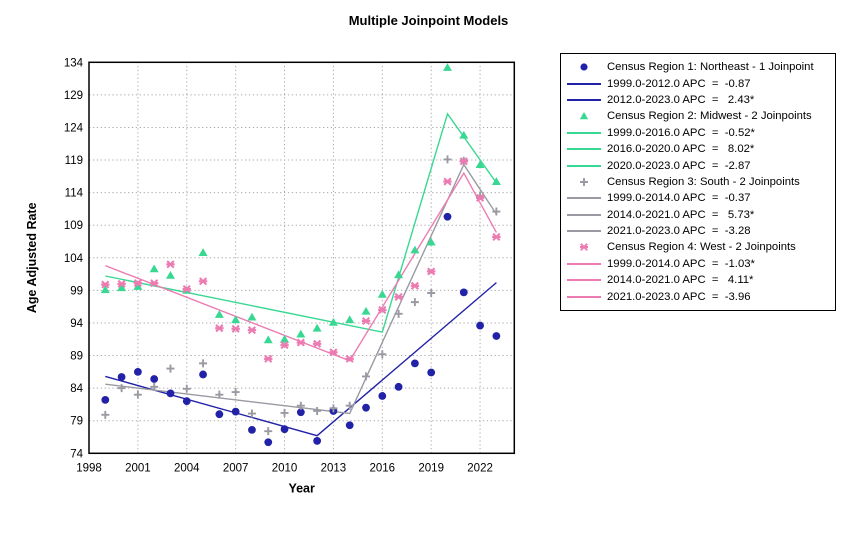 The height and width of the screenshot is (554, 857). I want to click on legend-series-4-name: Census Region 4: West - 2 Joinpoints, so click(698, 247).